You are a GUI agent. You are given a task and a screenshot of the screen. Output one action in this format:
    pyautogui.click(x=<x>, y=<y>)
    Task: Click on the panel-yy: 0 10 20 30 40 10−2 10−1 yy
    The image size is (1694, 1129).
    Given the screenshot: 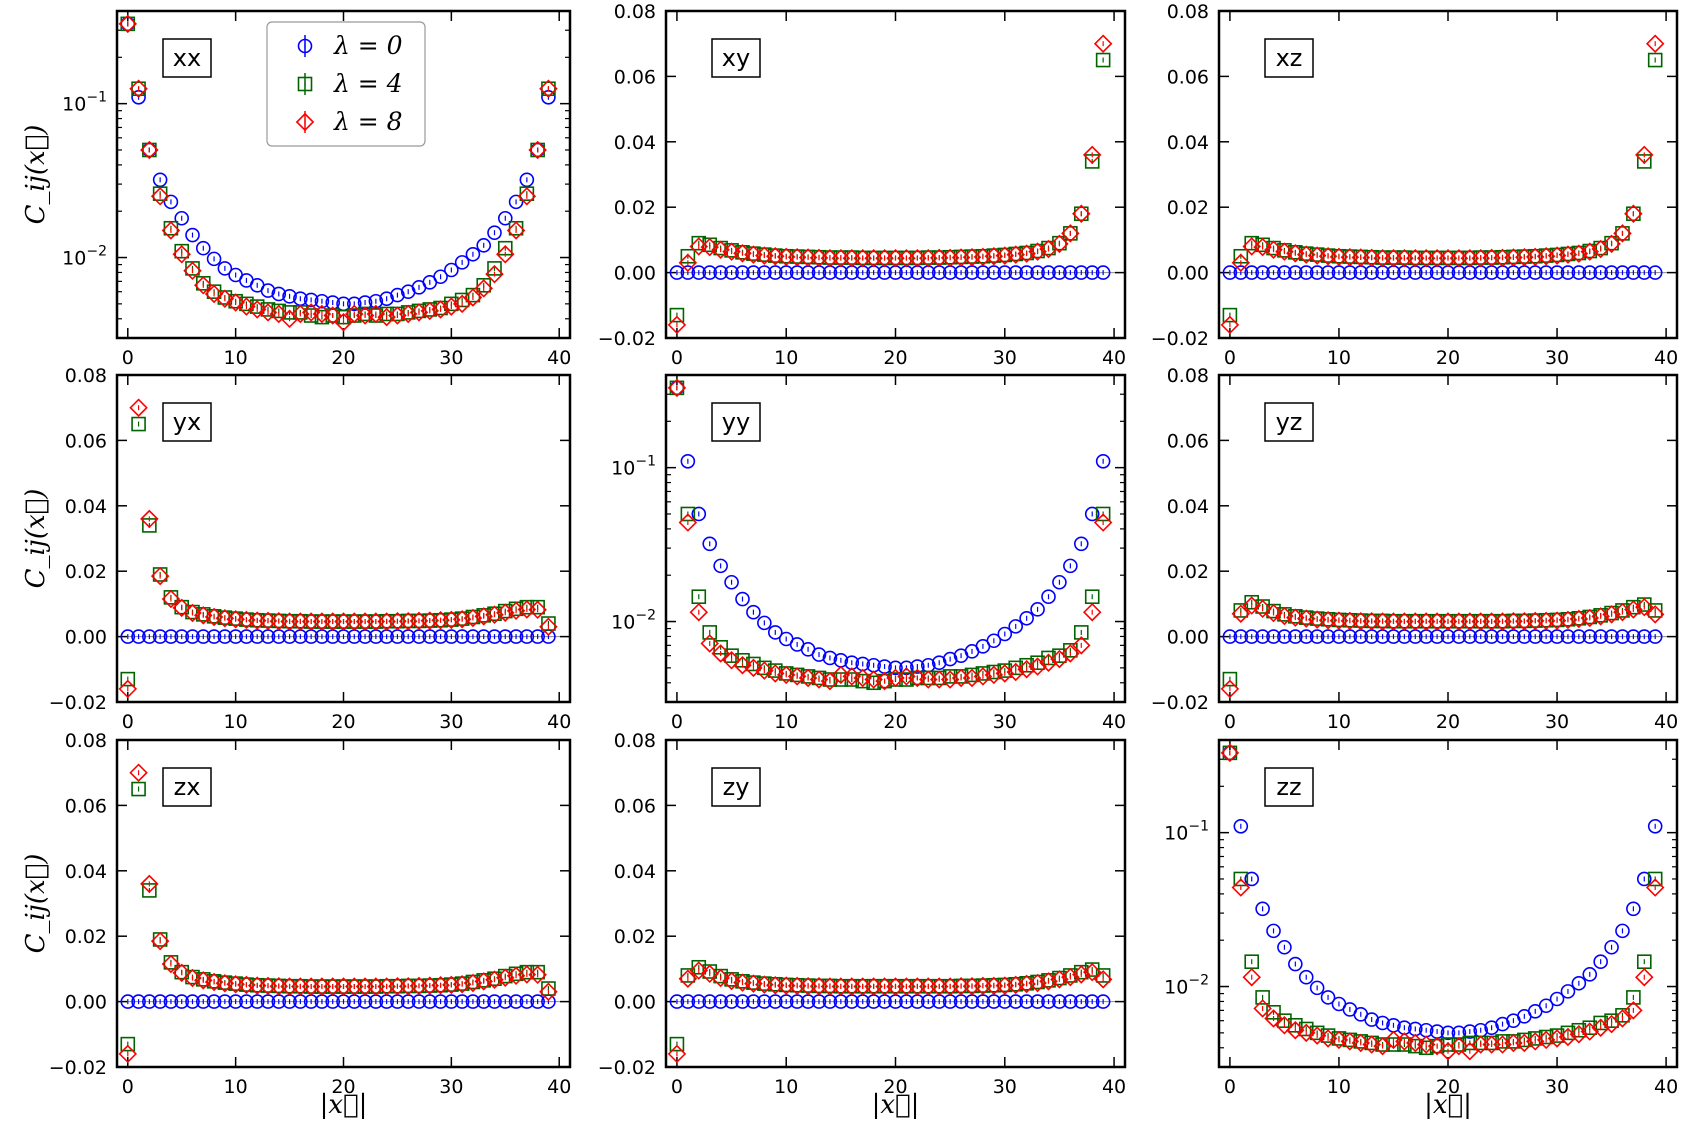 What is the action you would take?
    pyautogui.click(x=869, y=553)
    